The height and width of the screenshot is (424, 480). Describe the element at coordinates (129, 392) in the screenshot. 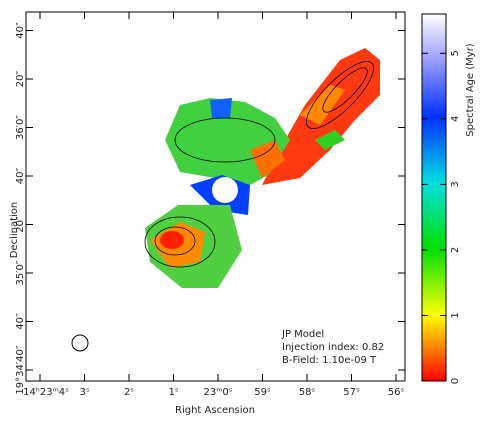

I see `x-tick-label: 2ˢ` at that location.